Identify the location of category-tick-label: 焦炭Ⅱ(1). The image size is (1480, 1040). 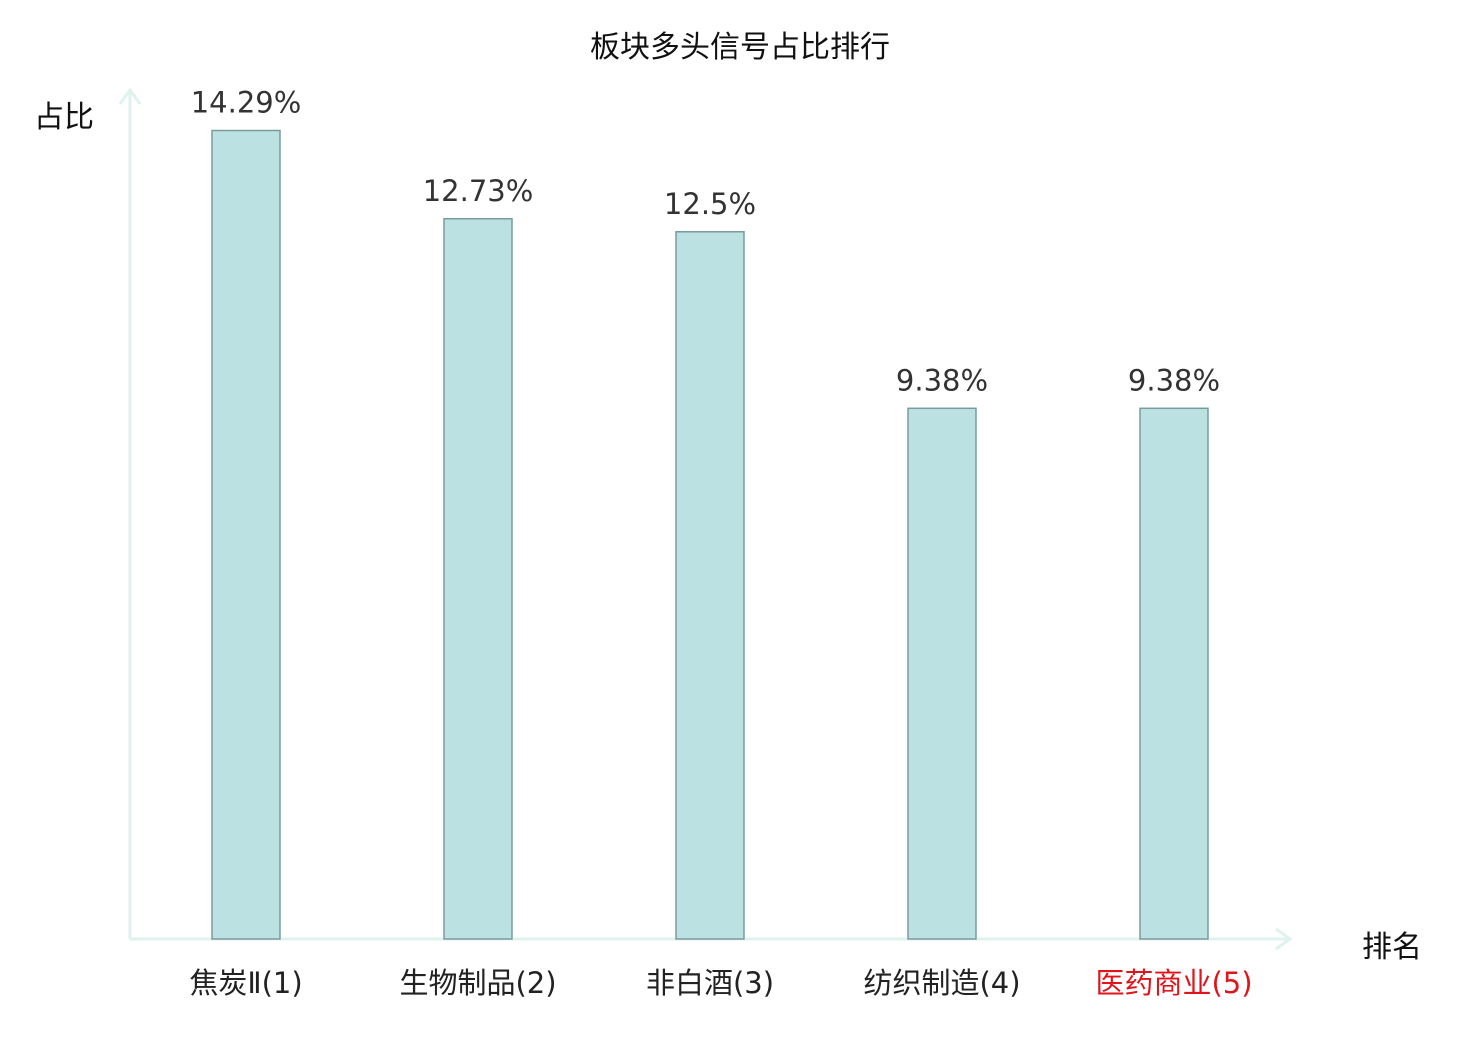
(245, 983).